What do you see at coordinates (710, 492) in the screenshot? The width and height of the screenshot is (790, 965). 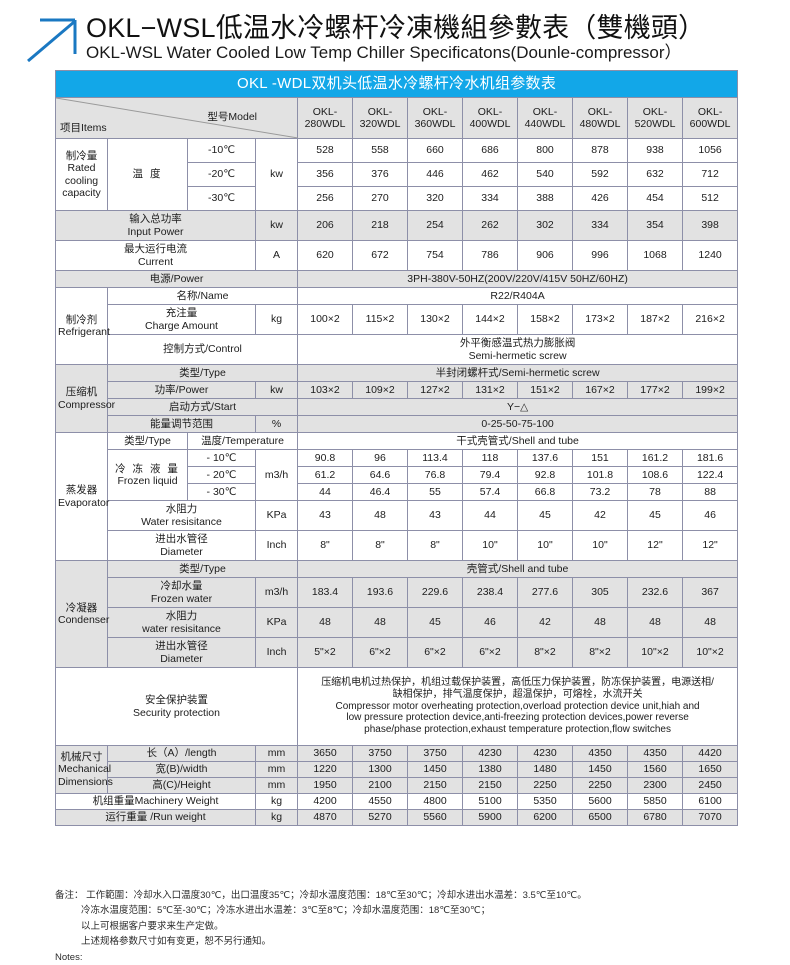 I see `data-cell: 88` at bounding box center [710, 492].